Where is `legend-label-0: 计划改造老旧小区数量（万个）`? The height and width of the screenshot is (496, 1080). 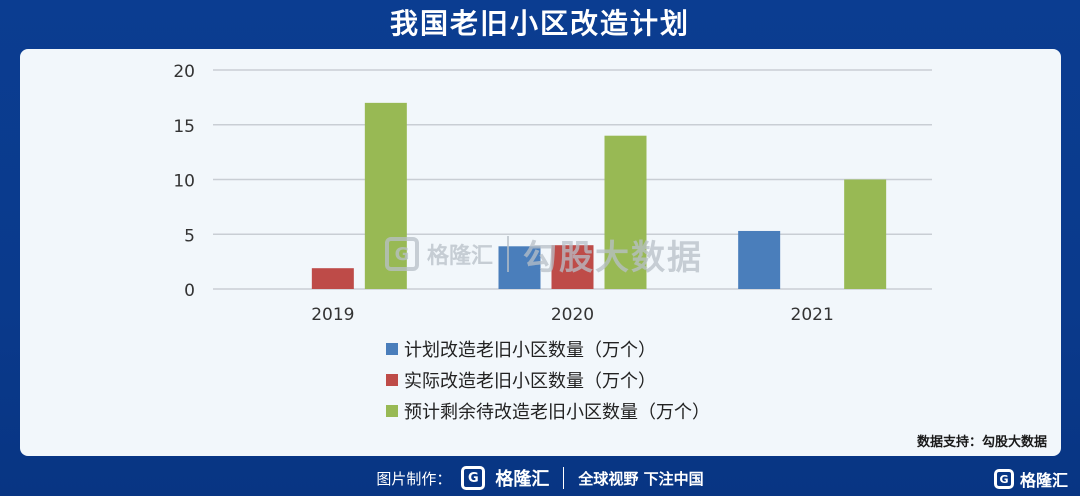 legend-label-0: 计划改造老旧小区数量（万个） is located at coordinates (530, 350).